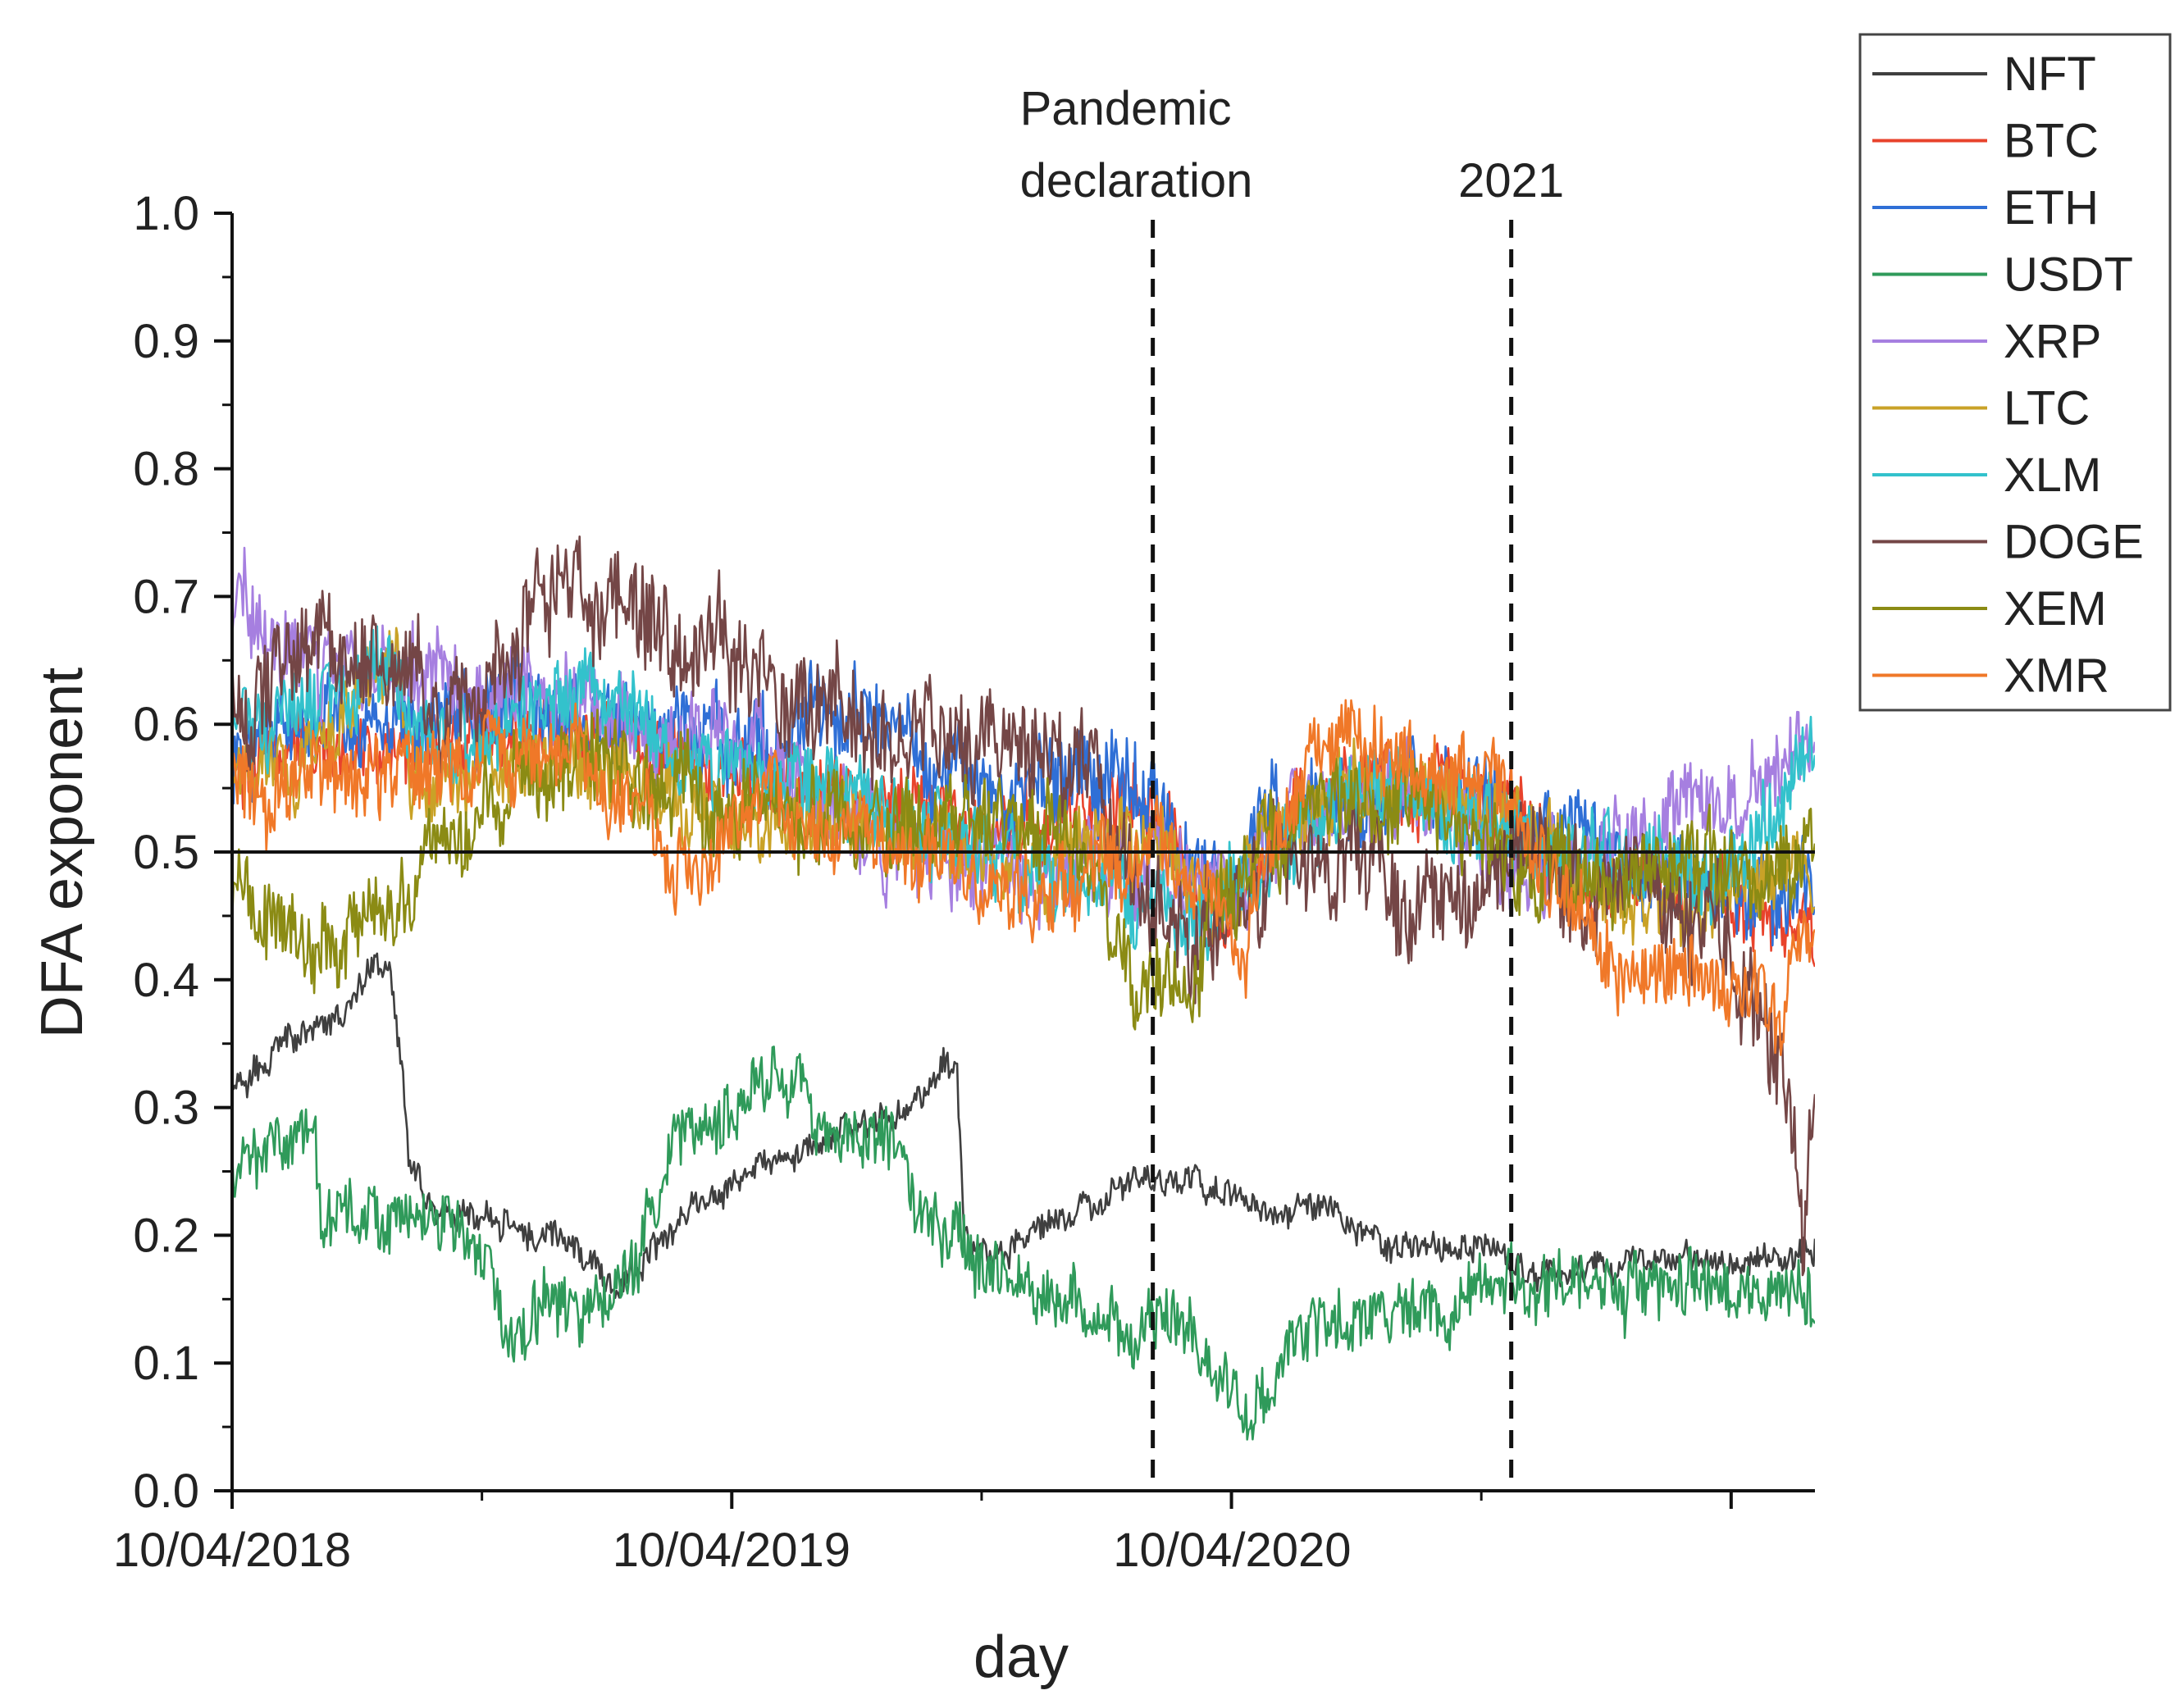 The height and width of the screenshot is (1704, 2184). What do you see at coordinates (2074, 542) in the screenshot?
I see `legend-label-doge: DOGE` at bounding box center [2074, 542].